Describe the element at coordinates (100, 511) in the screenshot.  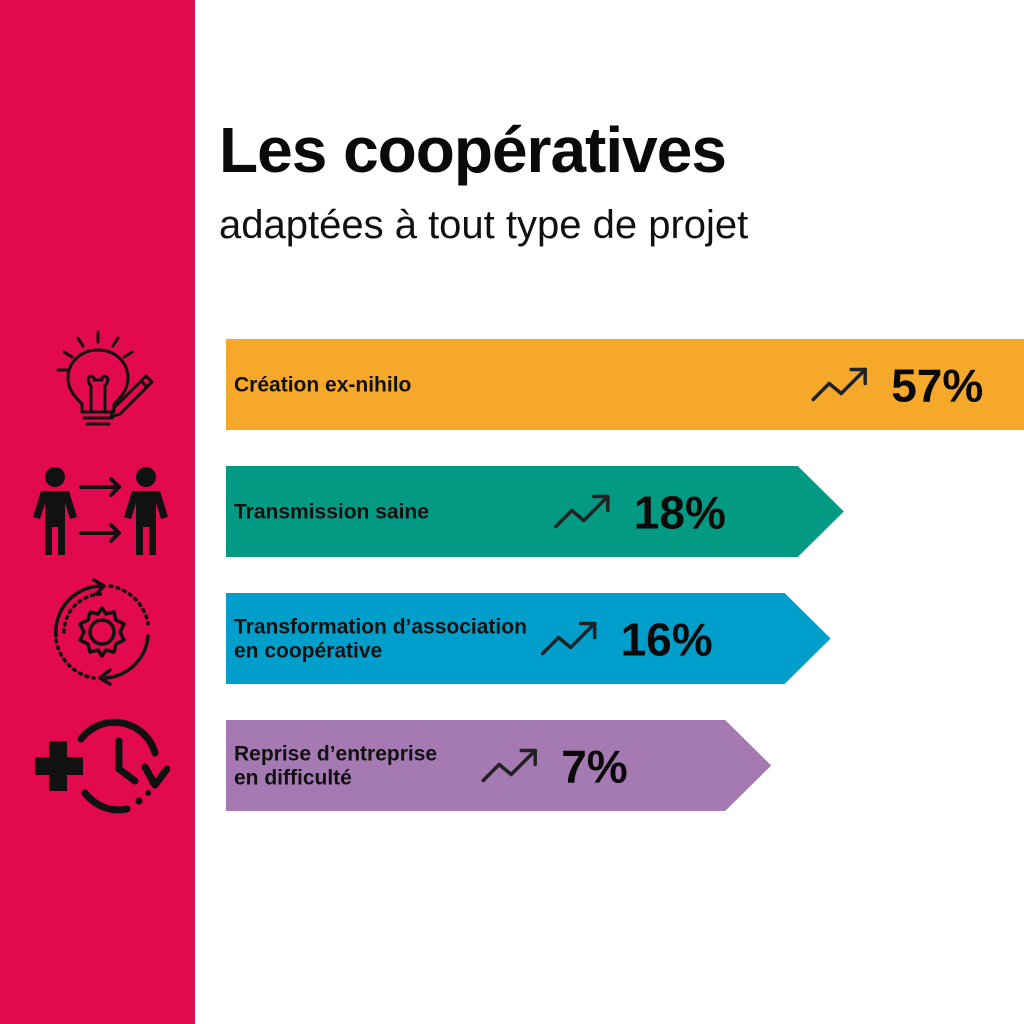
I see `people-exchange-icon` at that location.